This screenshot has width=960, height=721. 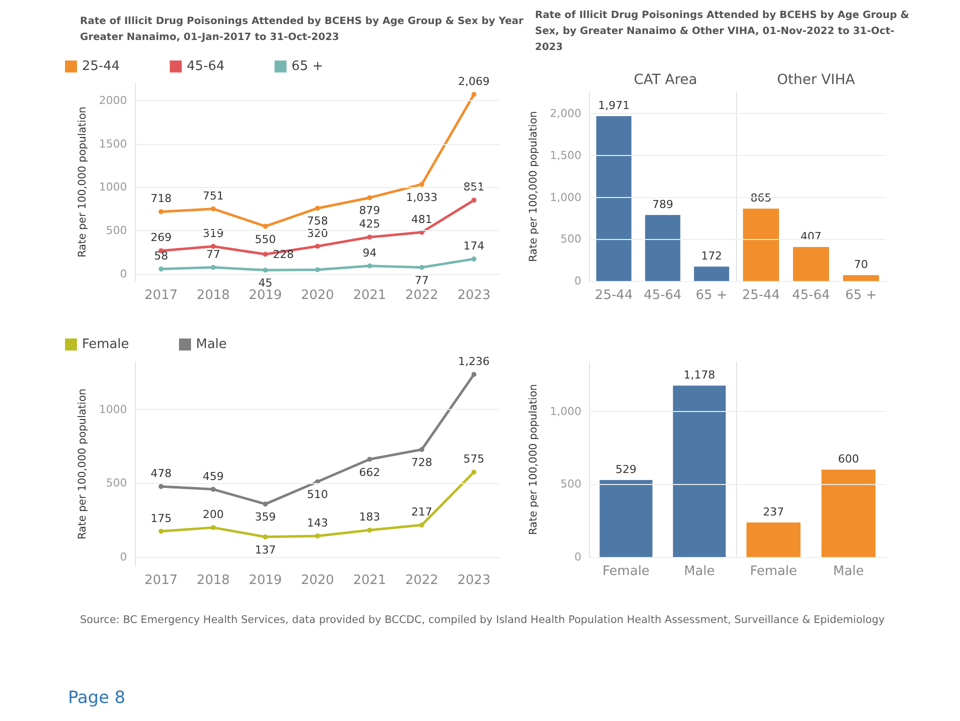 What do you see at coordinates (482, 620) in the screenshot?
I see `source-note: Source: BC Emergency Health Services, data provided by BCCDC, compiled by Island Health Population Health Assessment, Surveillance & Epidemiology` at bounding box center [482, 620].